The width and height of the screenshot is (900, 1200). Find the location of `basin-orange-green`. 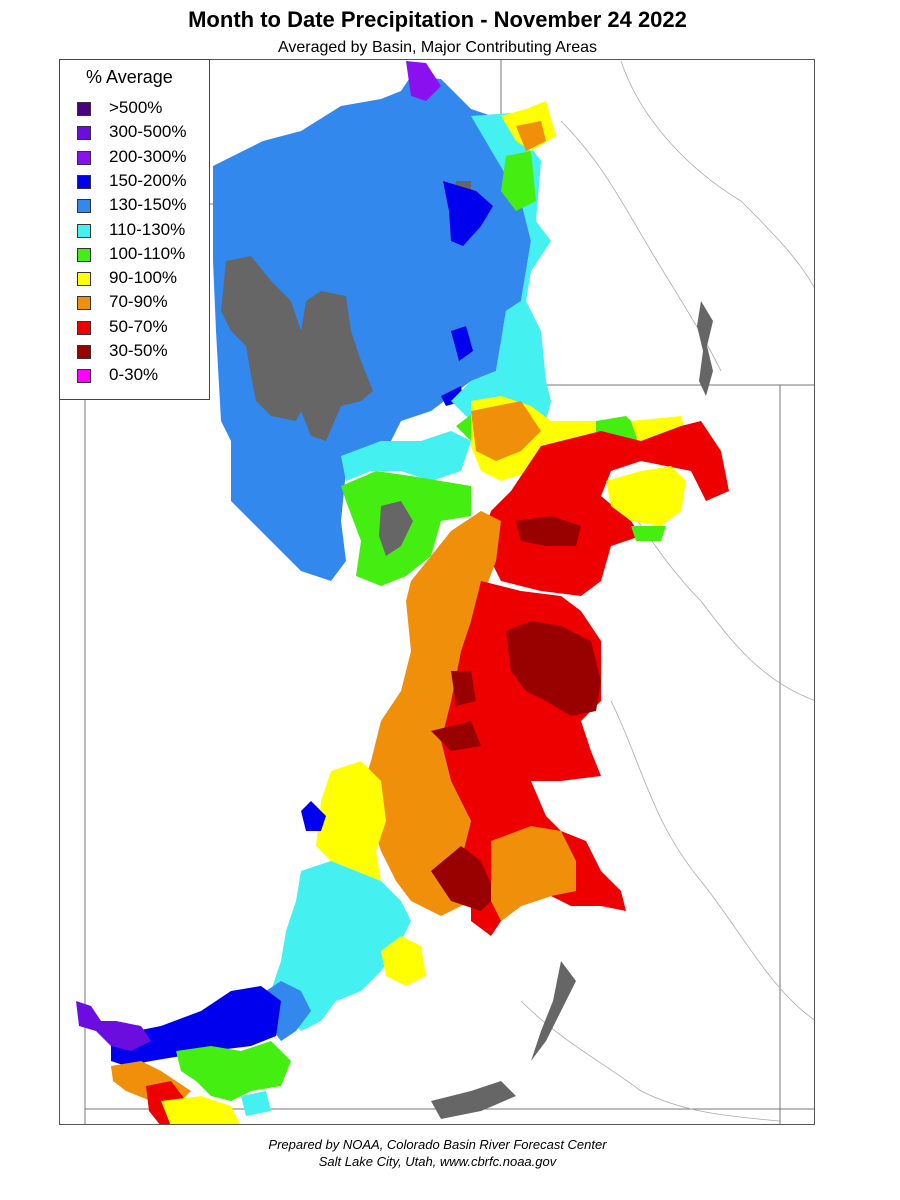

basin-orange-green is located at coordinates (431, 713).